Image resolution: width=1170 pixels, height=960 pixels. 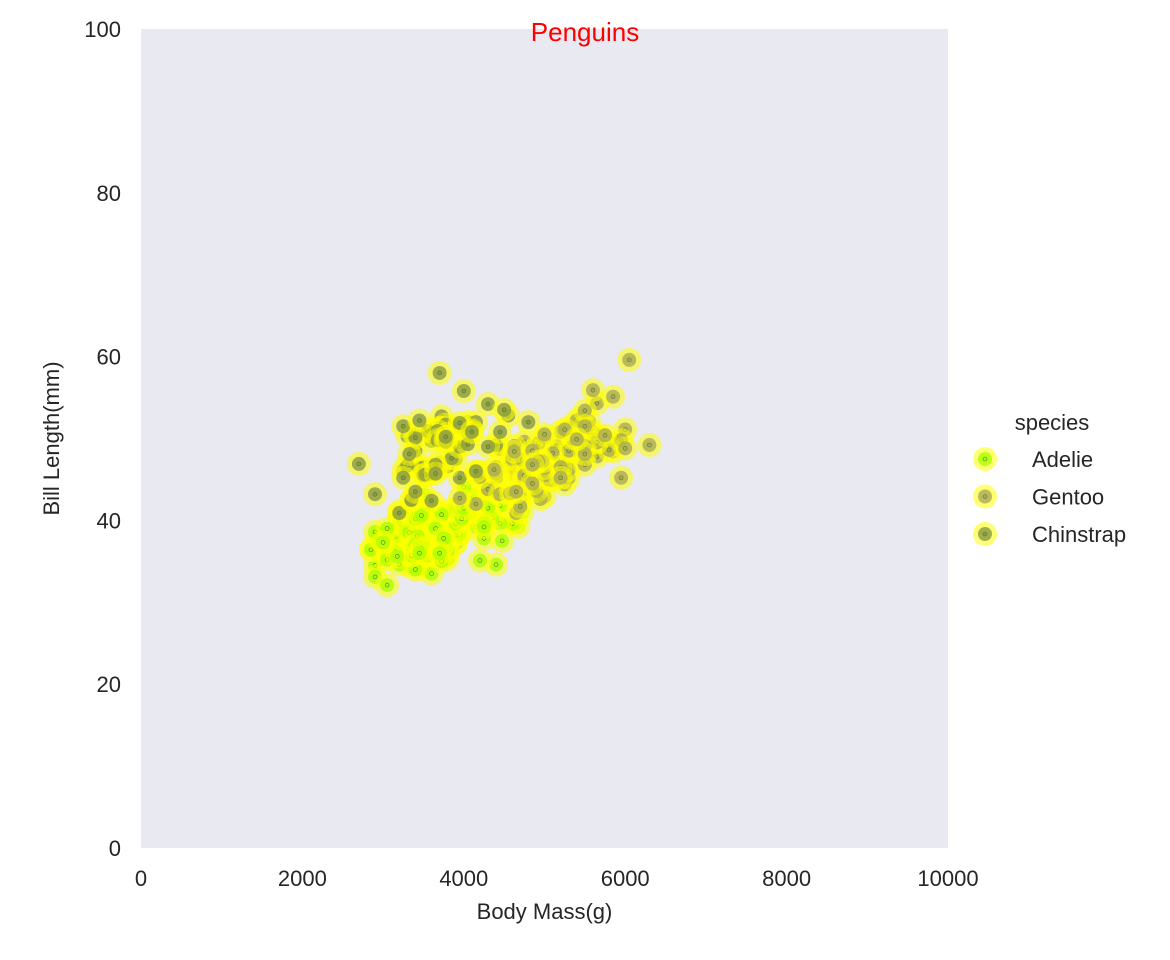 What do you see at coordinates (102, 29) in the screenshot?
I see `y-tick-label: 100` at bounding box center [102, 29].